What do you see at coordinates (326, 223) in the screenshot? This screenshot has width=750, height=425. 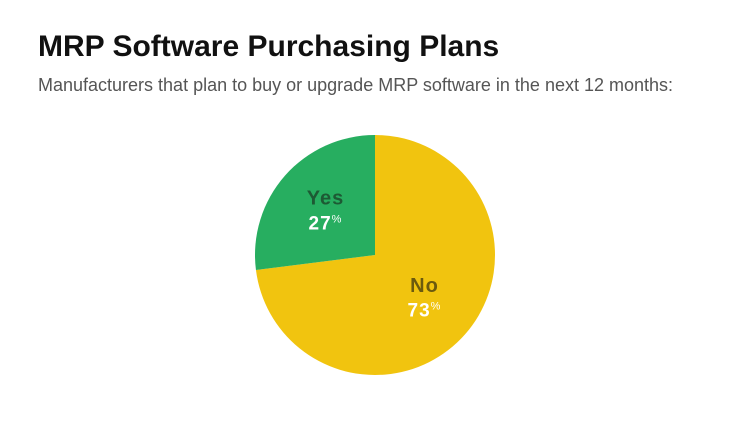 I see `value-label: 27%` at bounding box center [326, 223].